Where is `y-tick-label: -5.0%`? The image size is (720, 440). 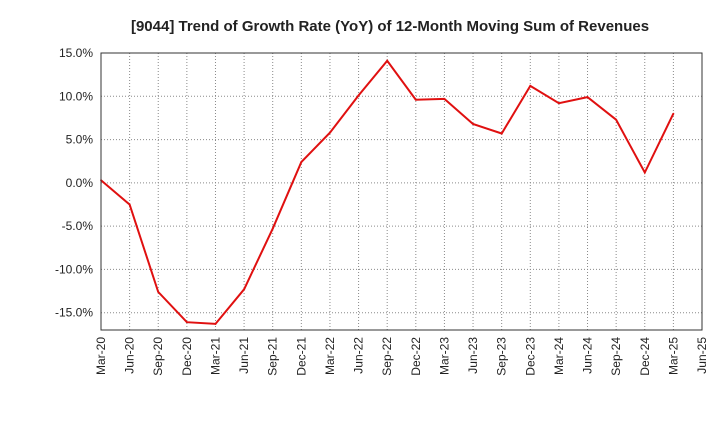
y-tick-label: -5.0% is located at coordinates (78, 226).